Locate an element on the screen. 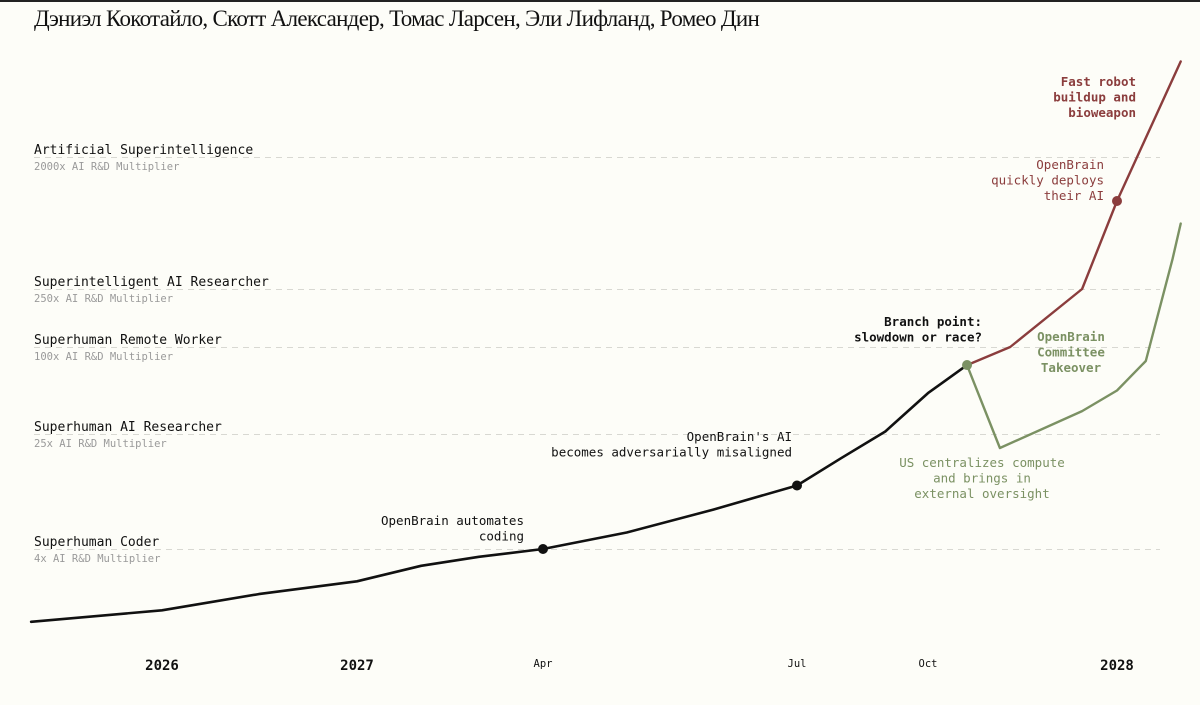  annotation-coding: OpenBrain automates coding is located at coordinates (452, 528).